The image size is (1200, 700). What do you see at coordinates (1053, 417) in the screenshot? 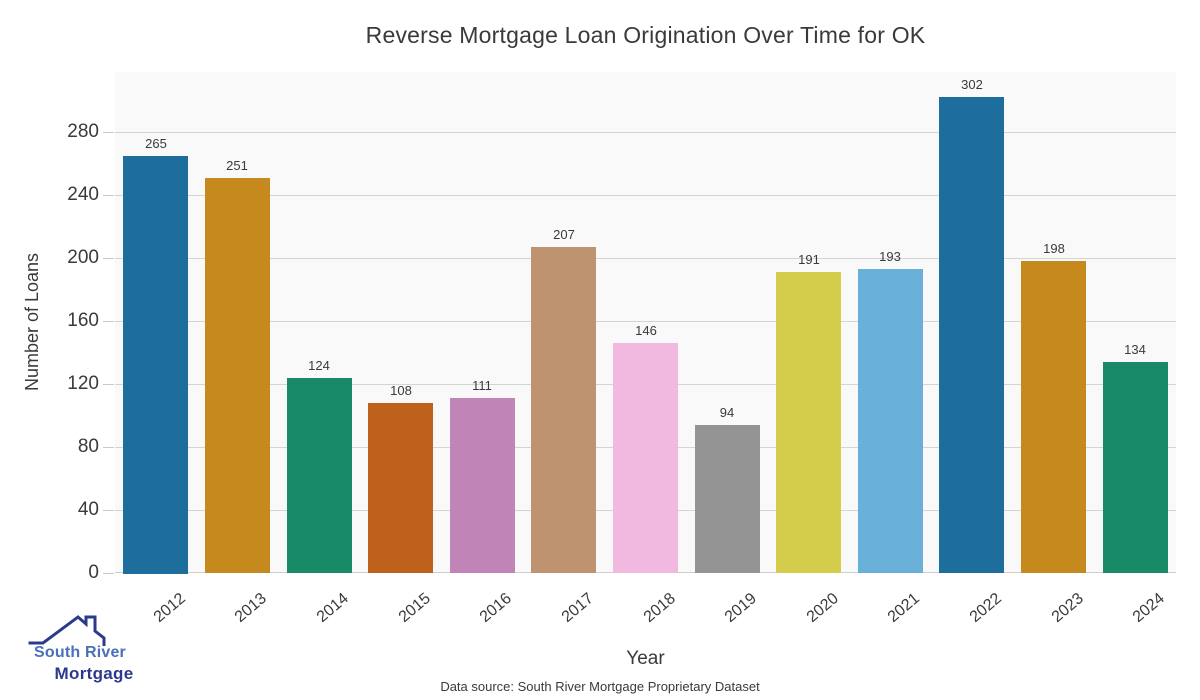
I see `bar-2023` at bounding box center [1053, 417].